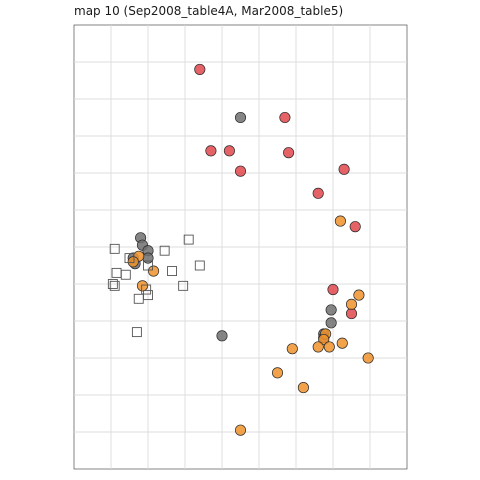  Describe the element at coordinates (209, 11) in the screenshot. I see `chart-title: map 10 (Sep2008_table4A, Mar2008_table5)` at that location.